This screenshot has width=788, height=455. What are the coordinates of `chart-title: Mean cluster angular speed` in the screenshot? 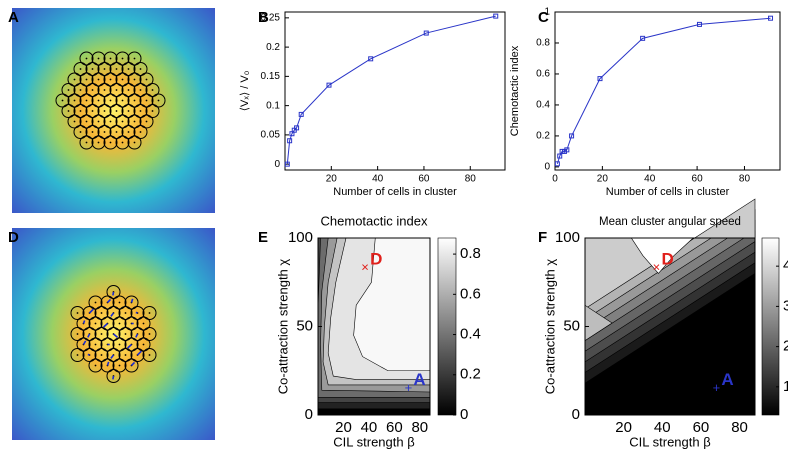 It's located at (670, 222).